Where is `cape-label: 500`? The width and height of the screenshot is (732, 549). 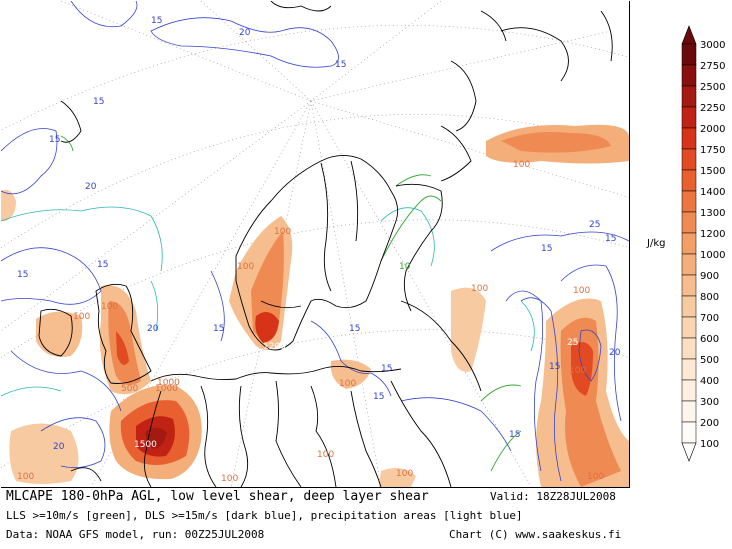
cape-label: 500 is located at coordinates (129, 389).